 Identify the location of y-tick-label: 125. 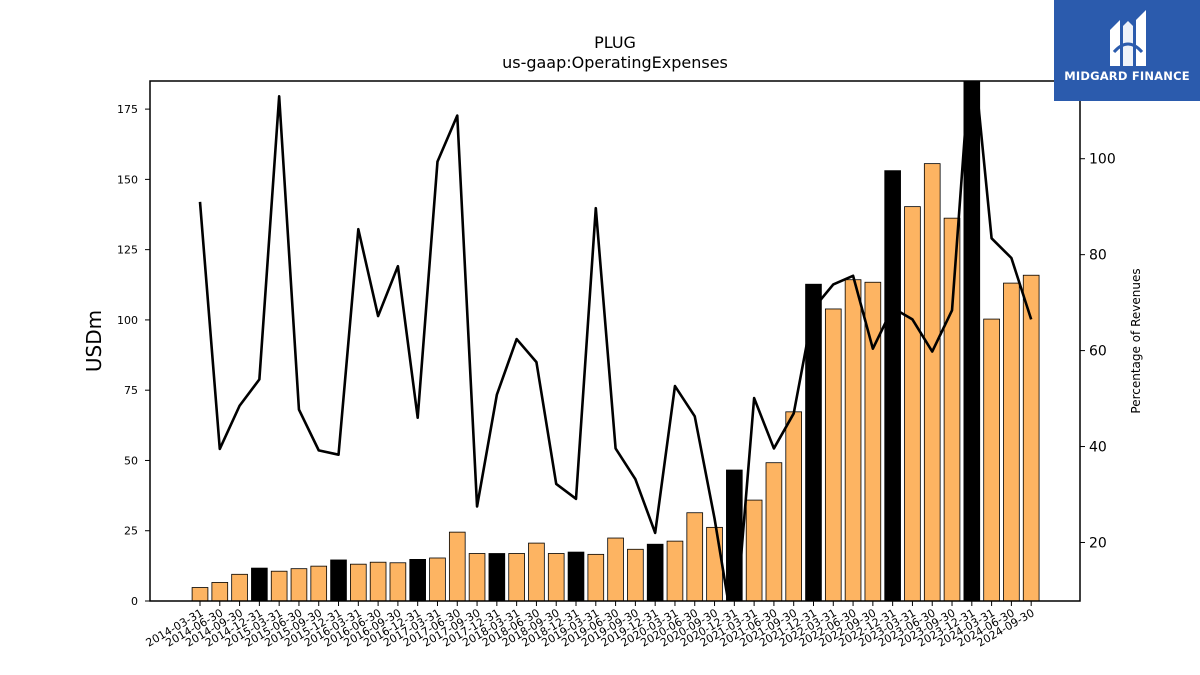
(127, 250).